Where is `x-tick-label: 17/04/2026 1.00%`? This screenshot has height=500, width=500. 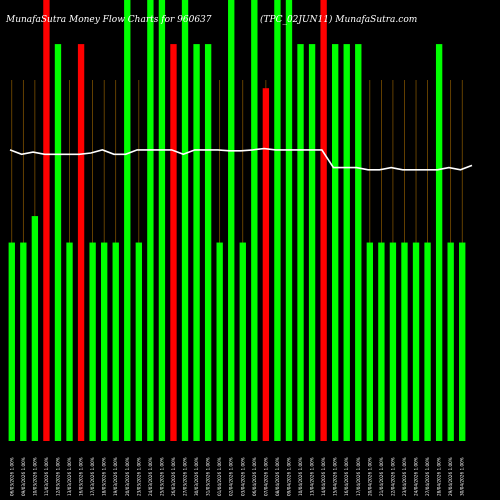
x-tick-label: 17/04/2026 1.00% is located at coordinates (358, 476).